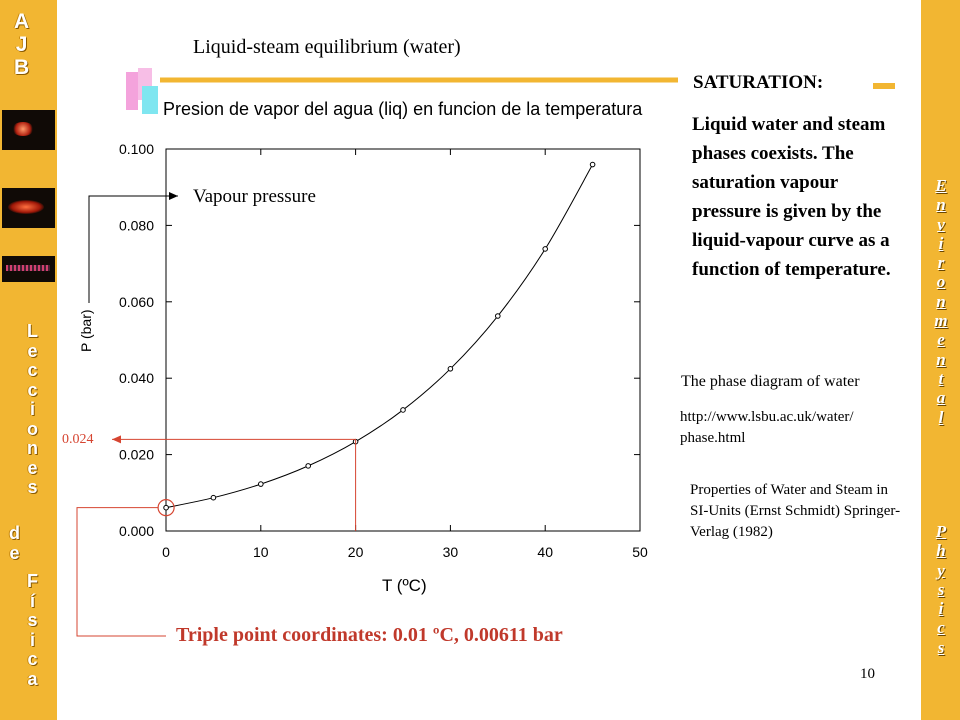 This screenshot has height=720, width=960. I want to click on y-tick-label: 0.080, so click(136, 225).